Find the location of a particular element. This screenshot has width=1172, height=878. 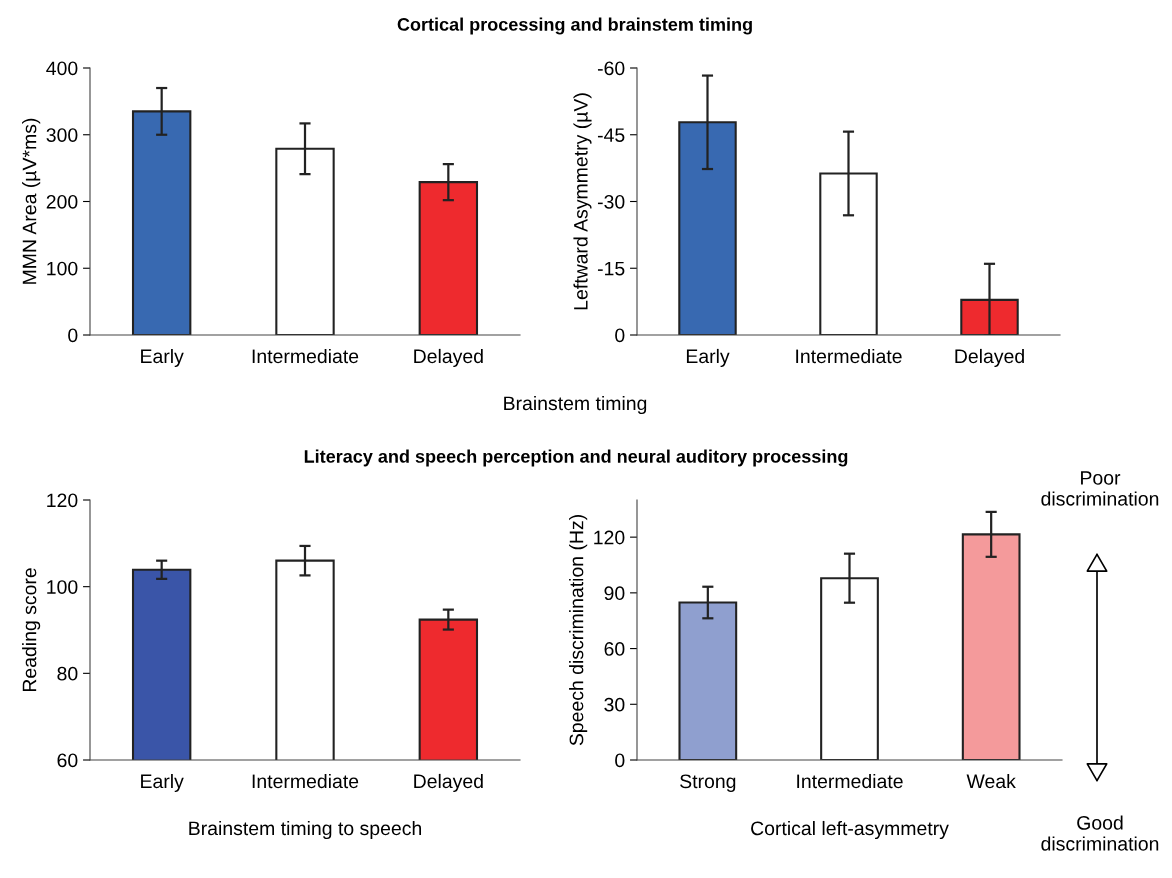

x-axis-title: Cortical left-asymmetry is located at coordinates (850, 830).